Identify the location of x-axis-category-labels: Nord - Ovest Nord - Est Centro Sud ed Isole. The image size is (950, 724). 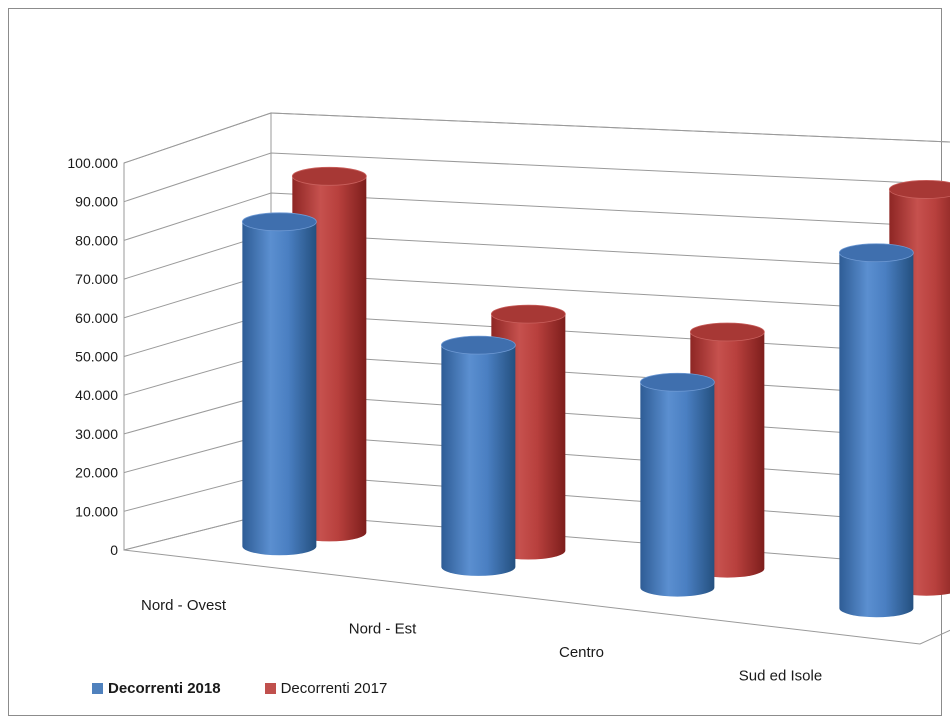
(481, 641).